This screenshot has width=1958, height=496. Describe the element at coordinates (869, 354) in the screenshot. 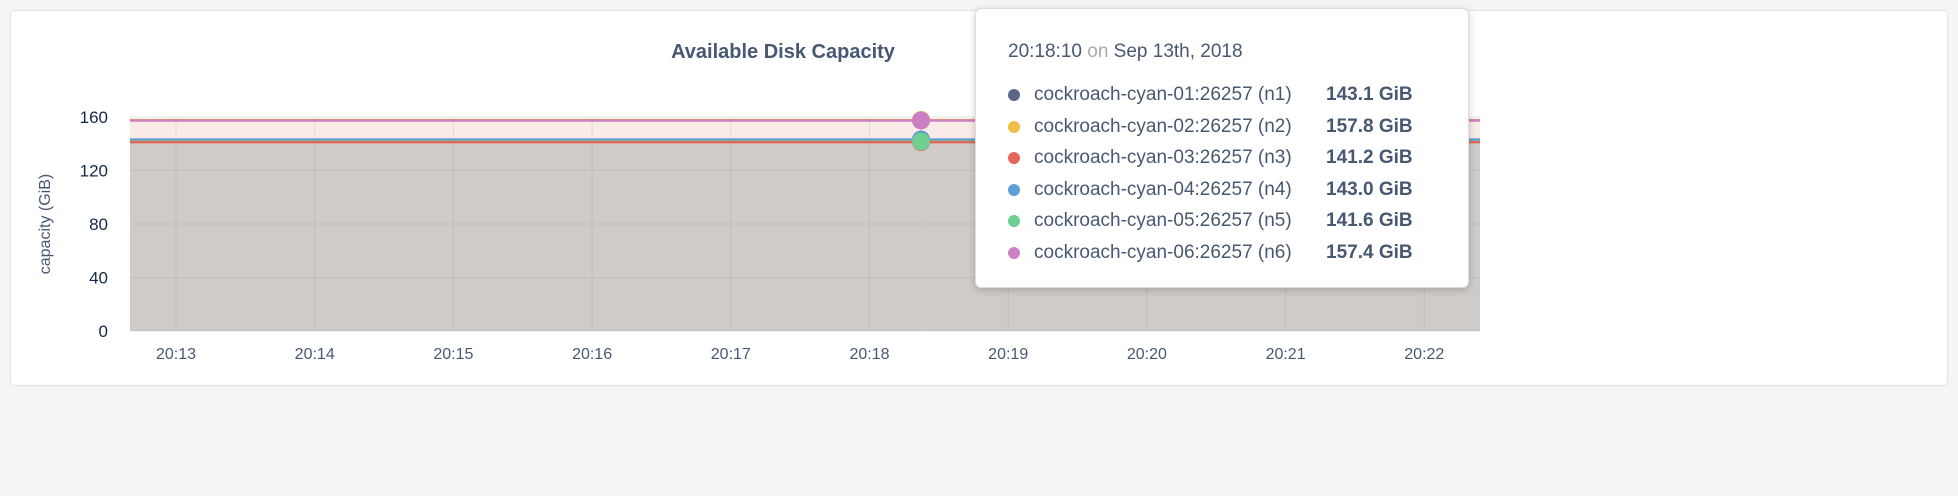

I see `x-tick-label: 20:18` at that location.